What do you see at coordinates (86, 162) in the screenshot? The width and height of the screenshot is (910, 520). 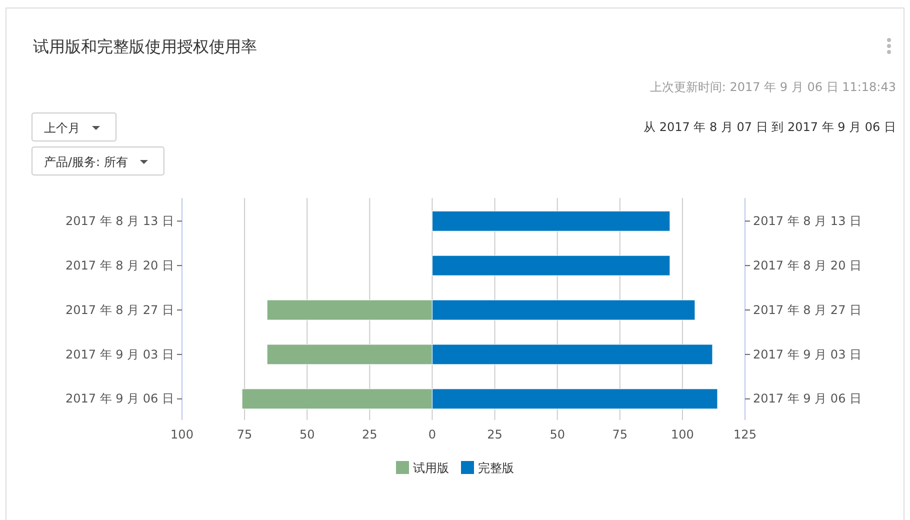 I see `text: 产品/服务: 所有` at bounding box center [86, 162].